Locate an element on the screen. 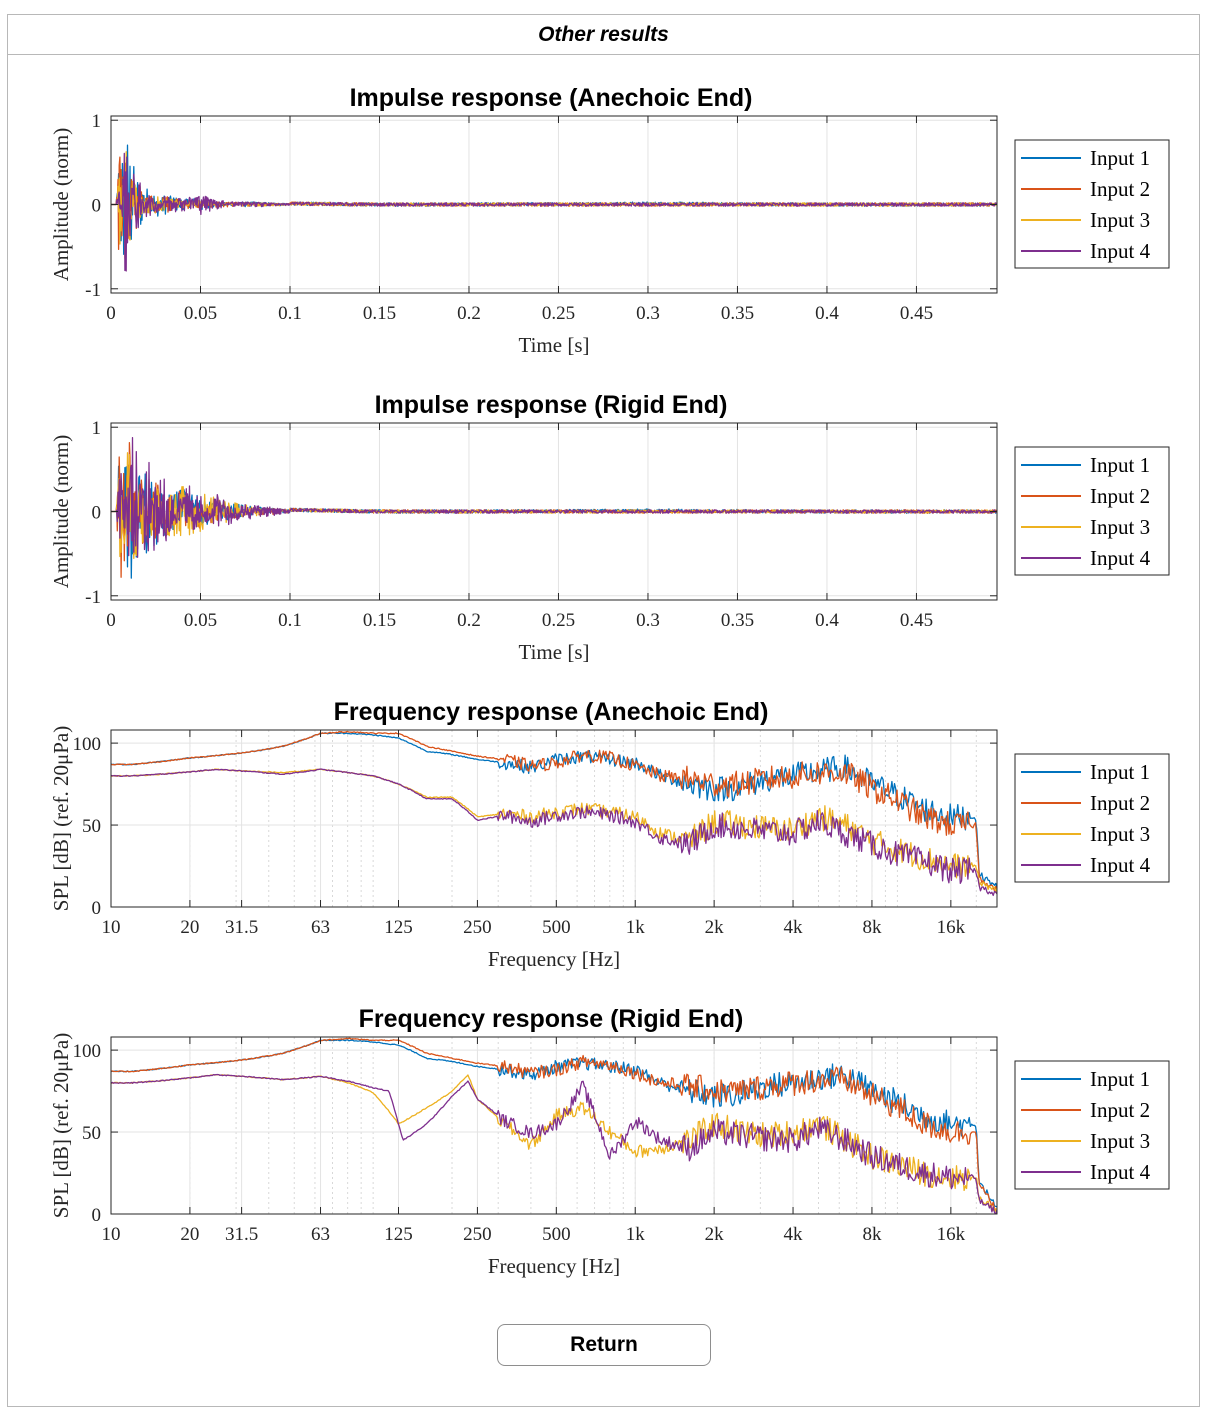 Image resolution: width=1212 pixels, height=1421 pixels. y-tick-label: 1 is located at coordinates (97, 121).